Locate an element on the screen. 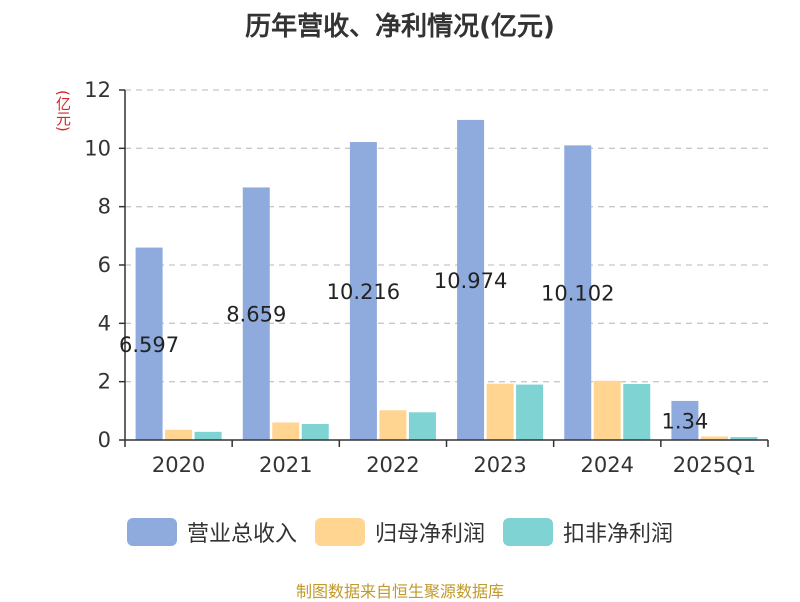  y-tick-label: 10 is located at coordinates (97, 148).